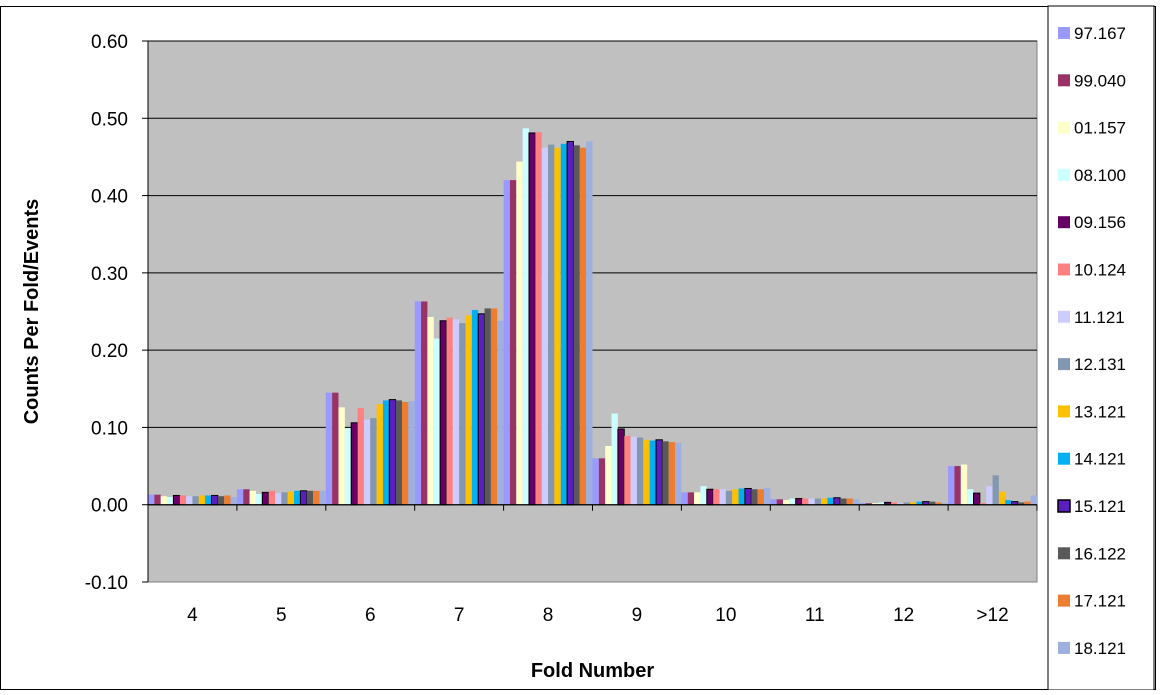 This screenshot has height=695, width=1162. What do you see at coordinates (773, 502) in the screenshot?
I see `bar-97.167-11` at bounding box center [773, 502].